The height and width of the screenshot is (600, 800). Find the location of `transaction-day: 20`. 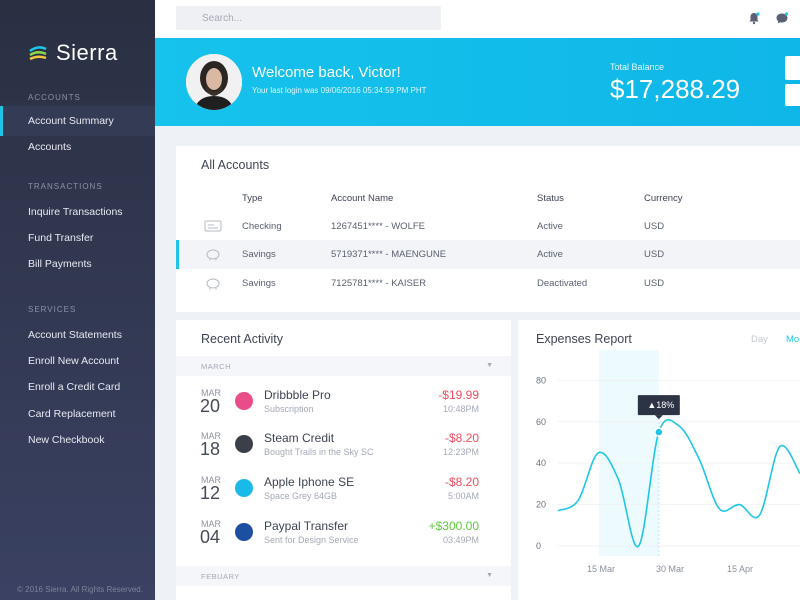

transaction-day: 20 is located at coordinates (210, 406).